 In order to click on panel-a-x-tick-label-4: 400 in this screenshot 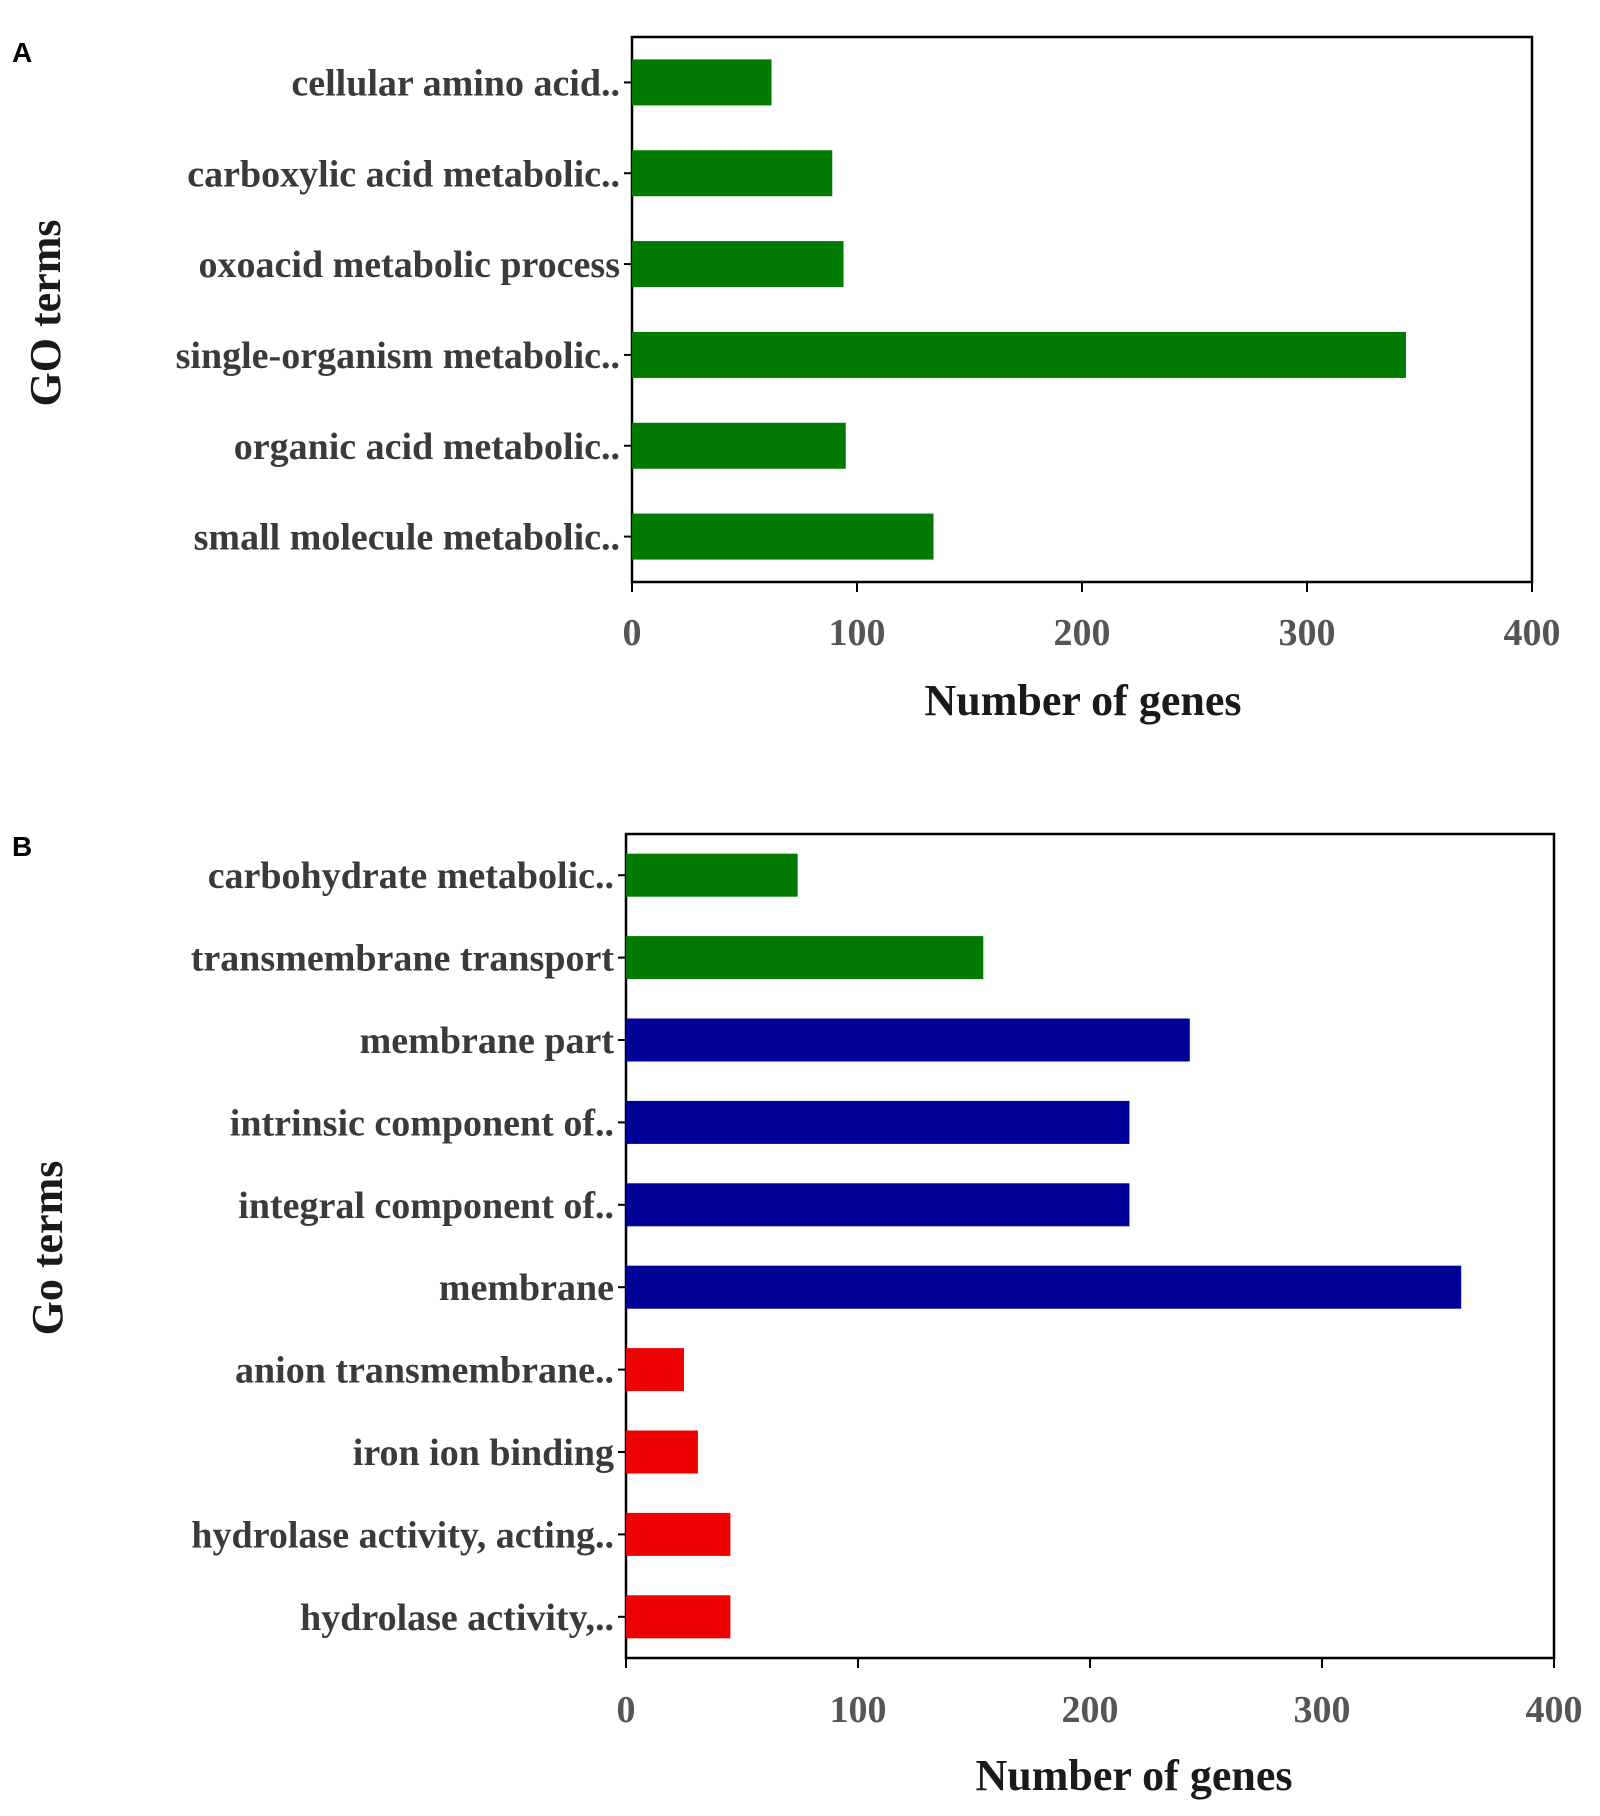, I will do `click(1532, 633)`.